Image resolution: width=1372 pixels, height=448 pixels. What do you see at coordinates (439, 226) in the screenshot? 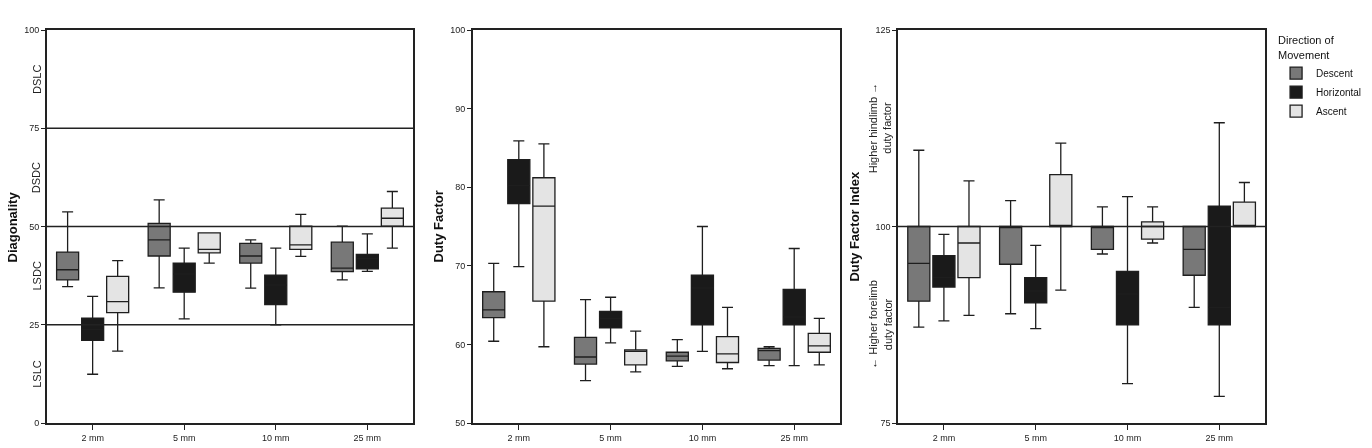
I see `y-axis-title: Duty Factor` at bounding box center [439, 226].